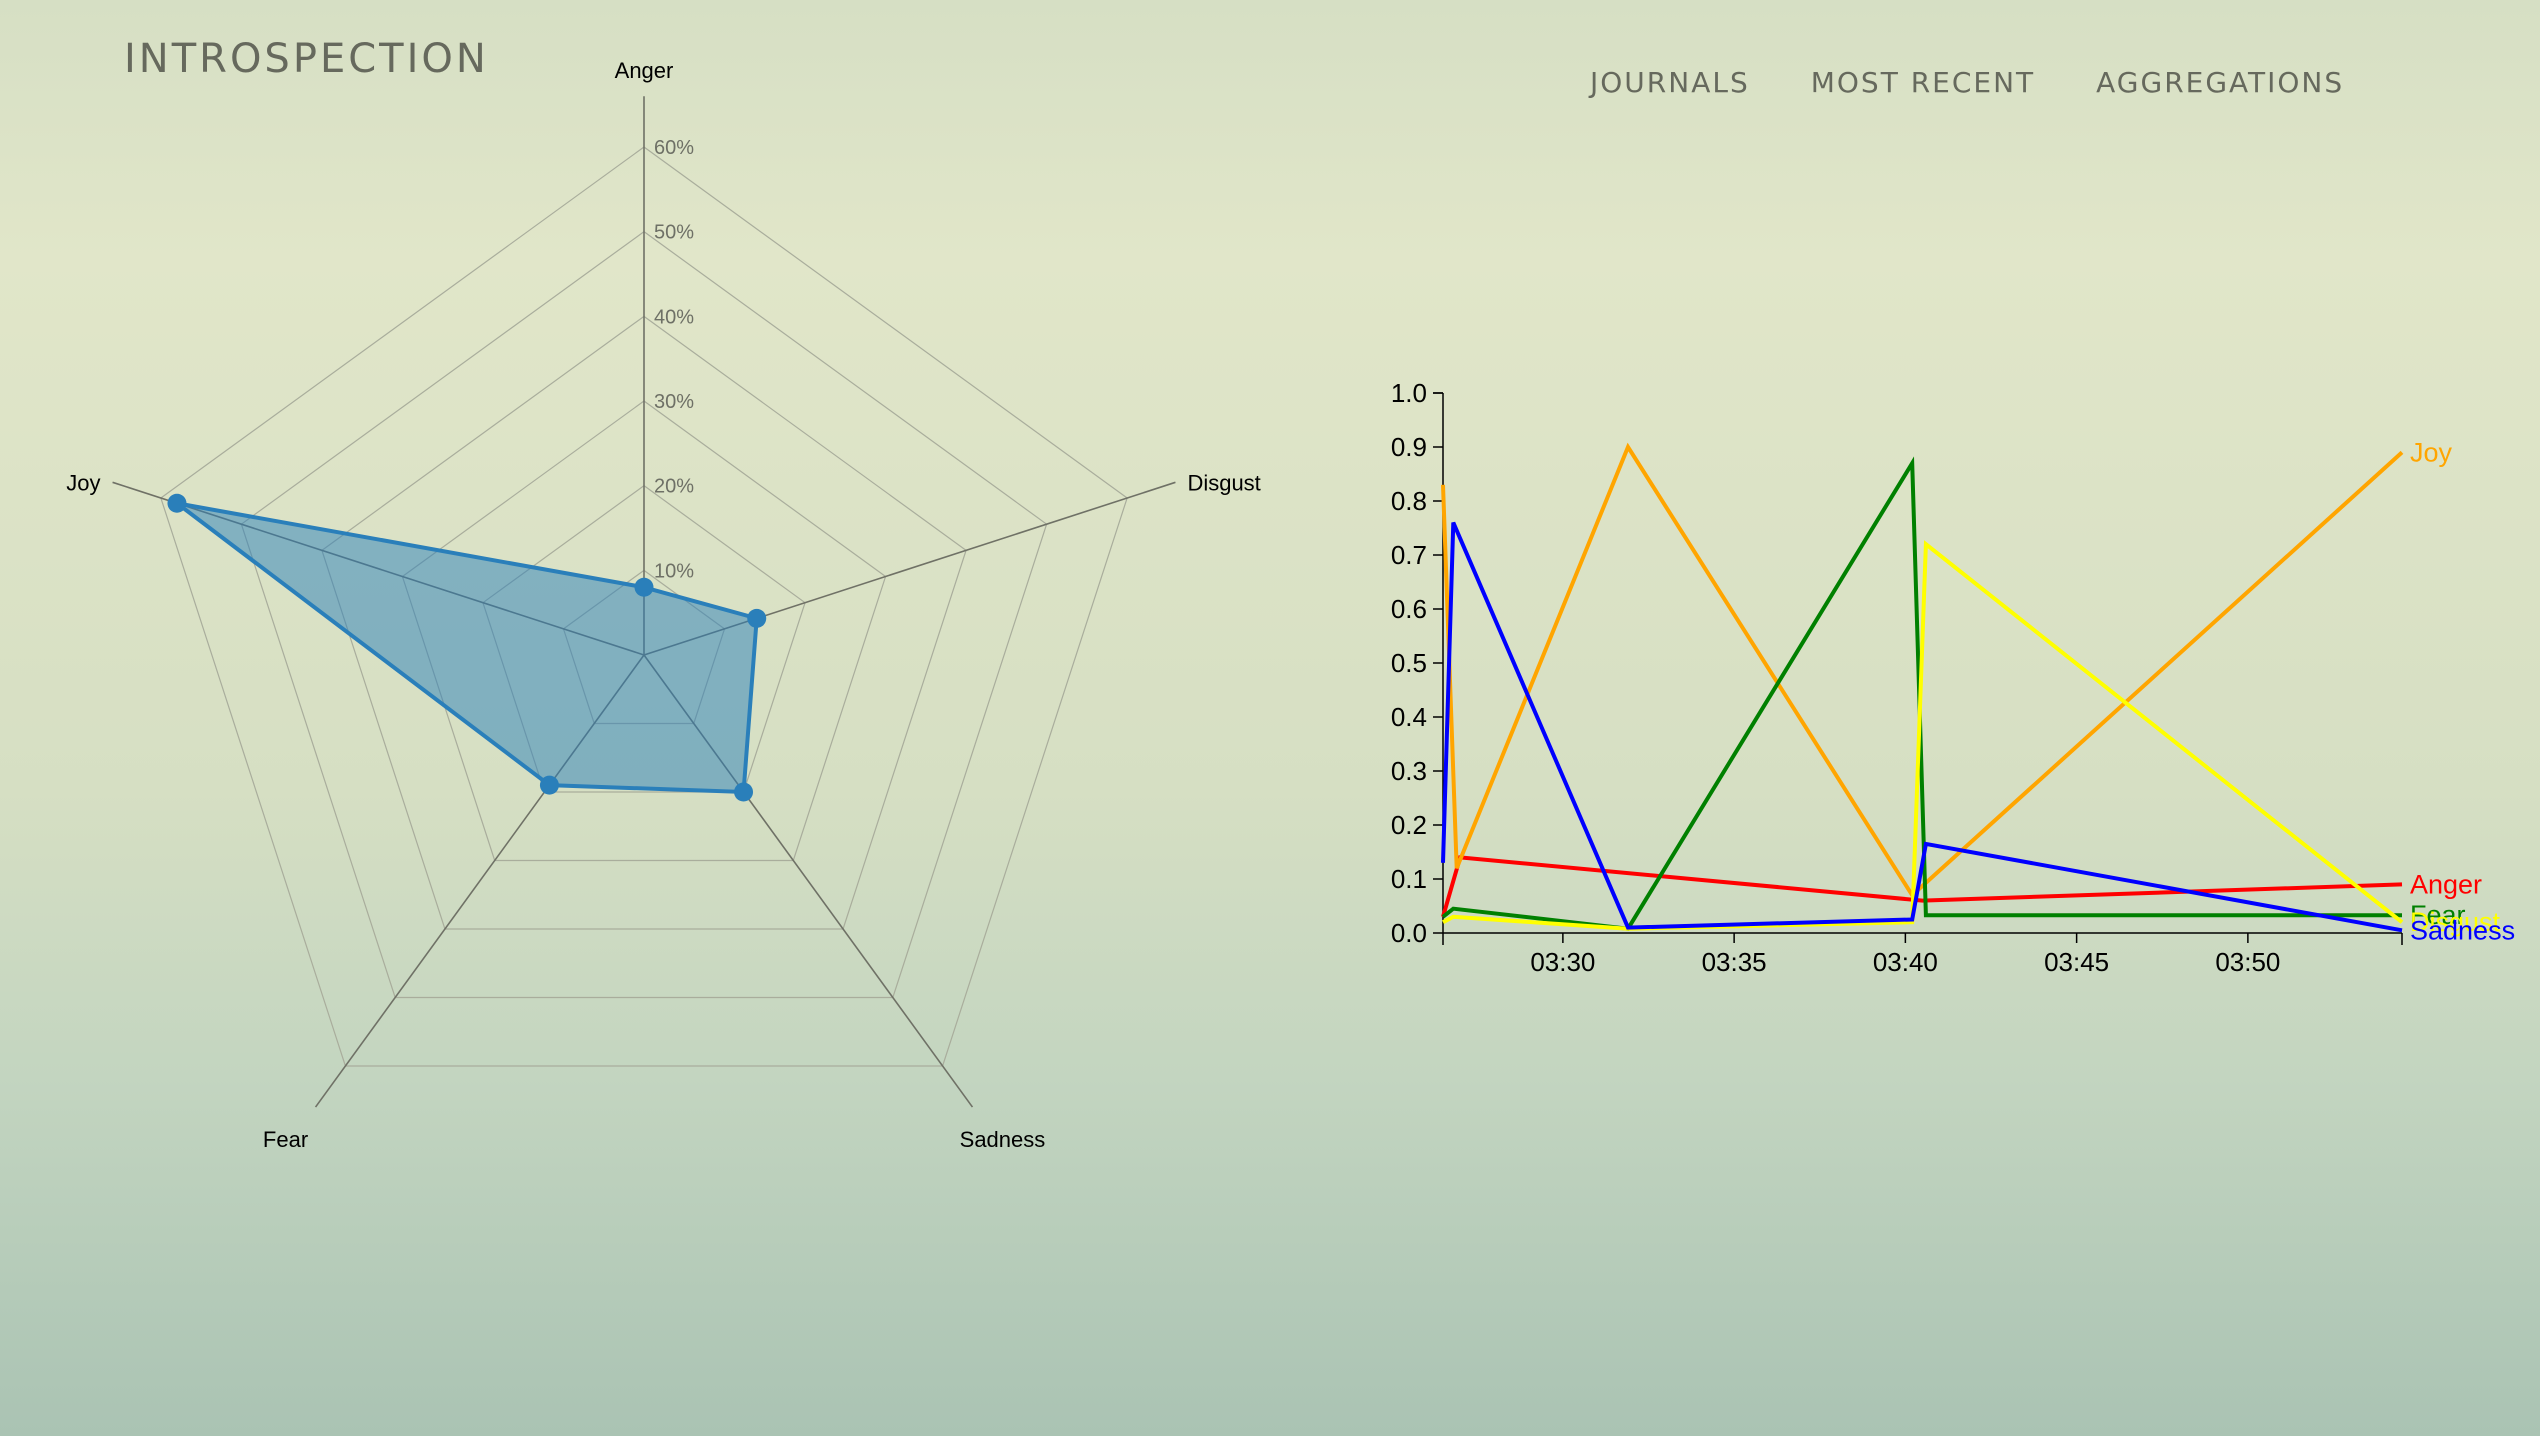  What do you see at coordinates (674, 487) in the screenshot?
I see `radar-level-label: 20%` at bounding box center [674, 487].